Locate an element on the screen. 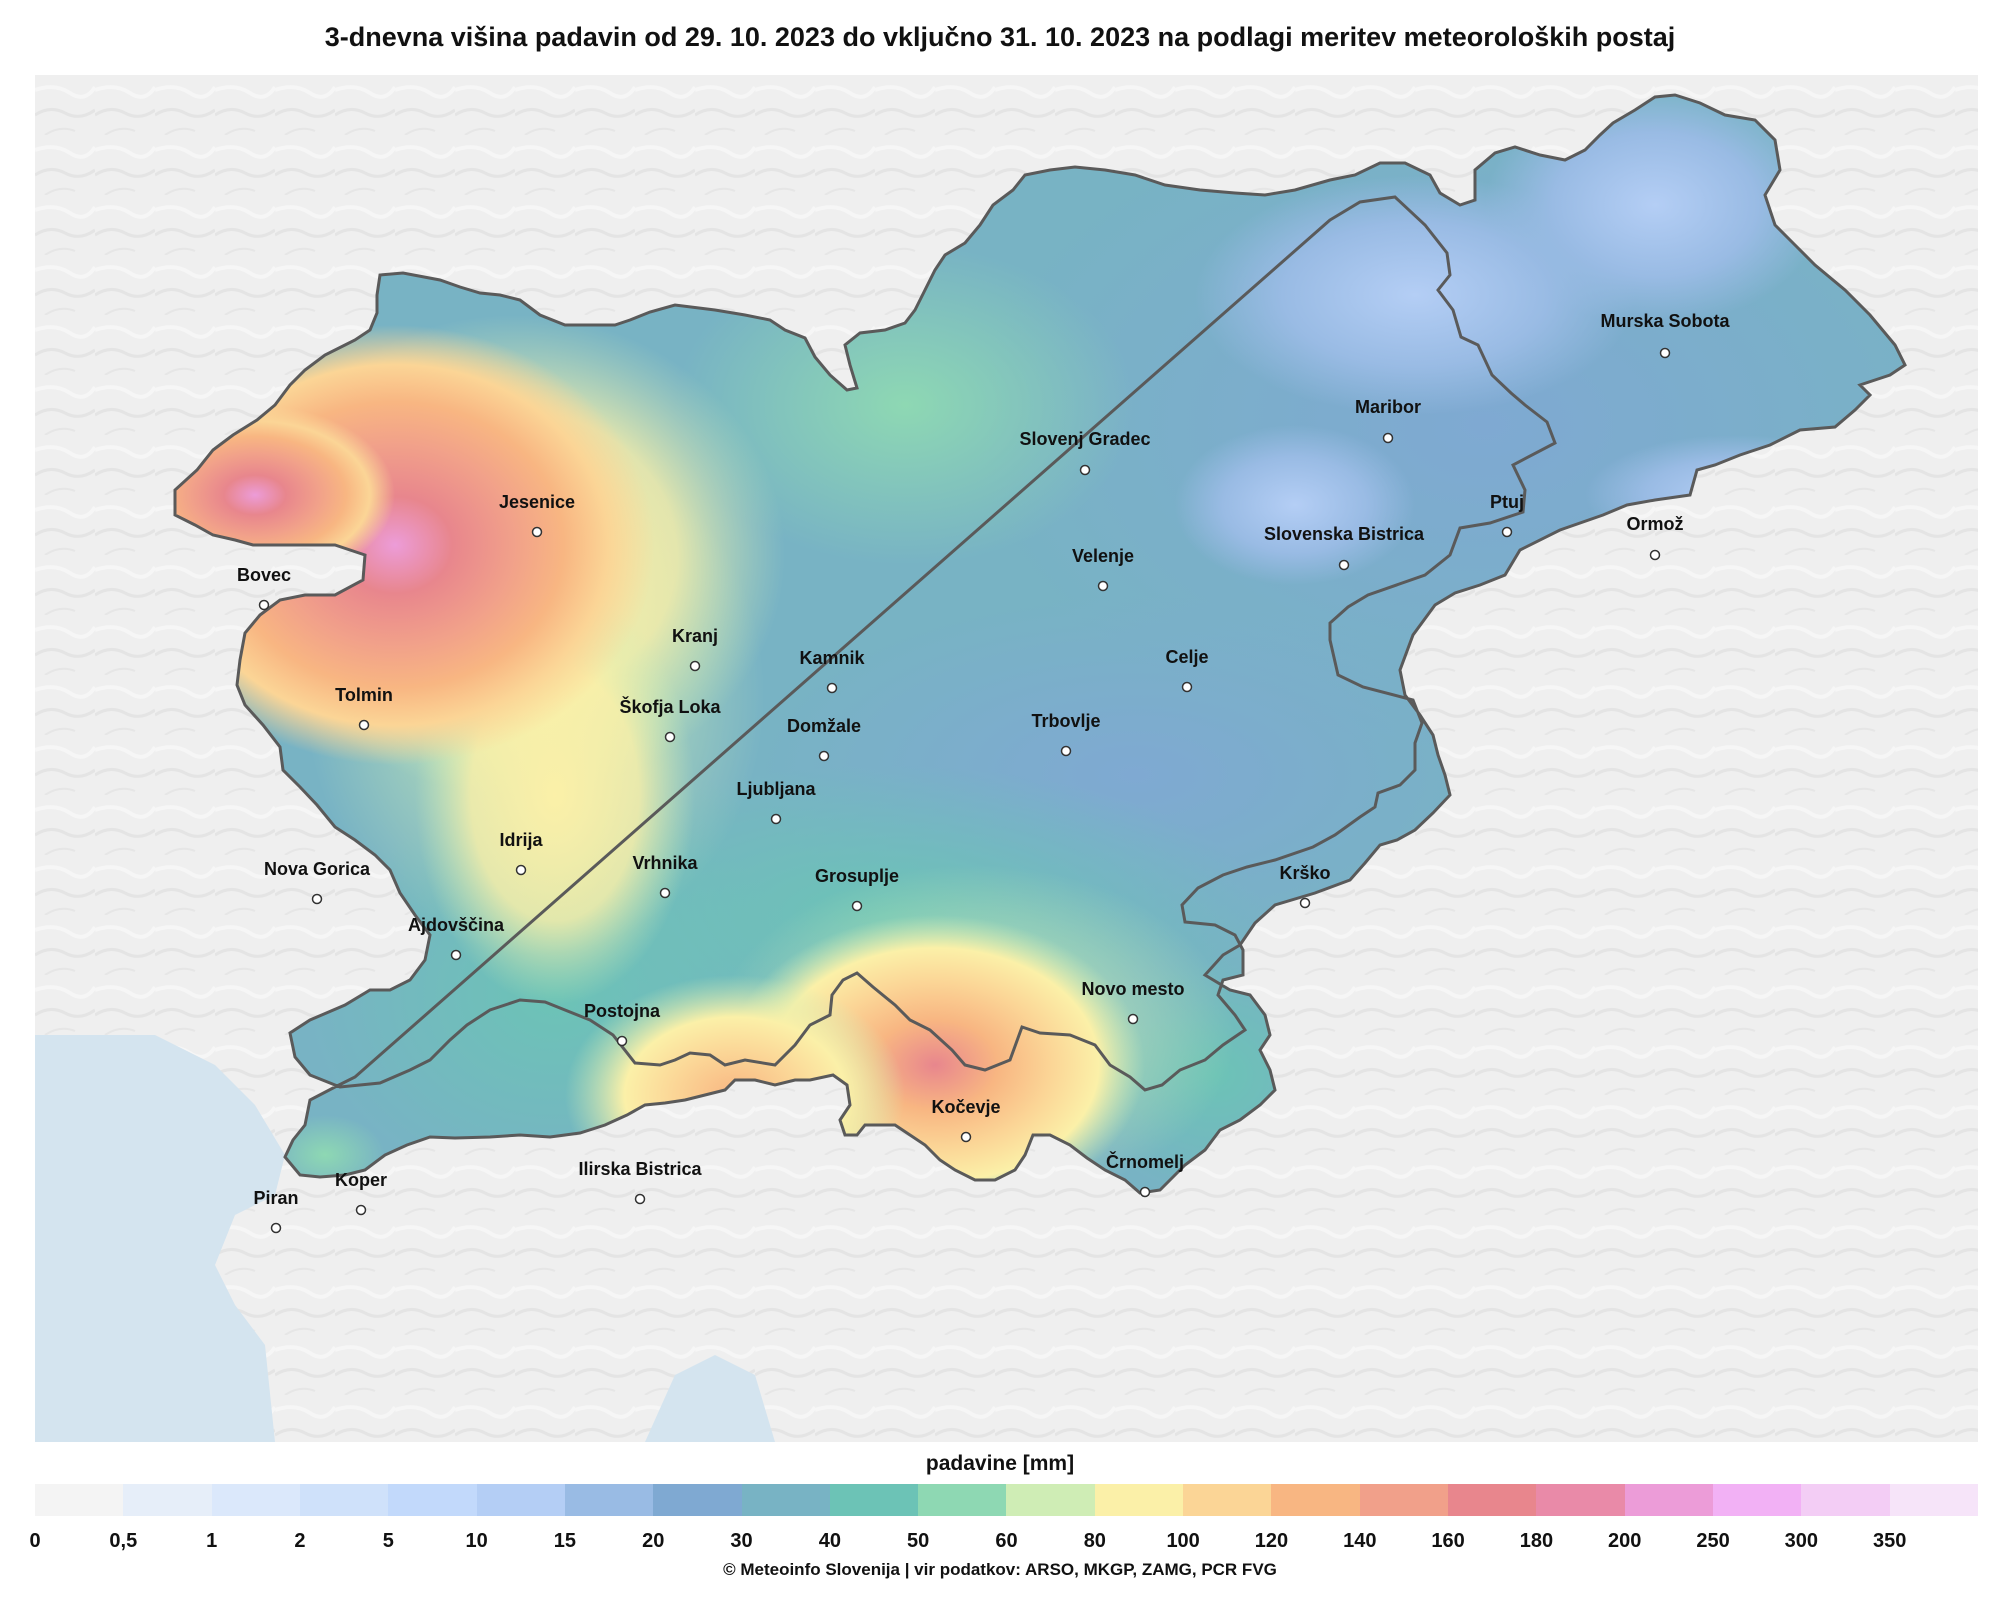 The width and height of the screenshot is (2000, 1600). legend-color-bar is located at coordinates (1006, 1500).